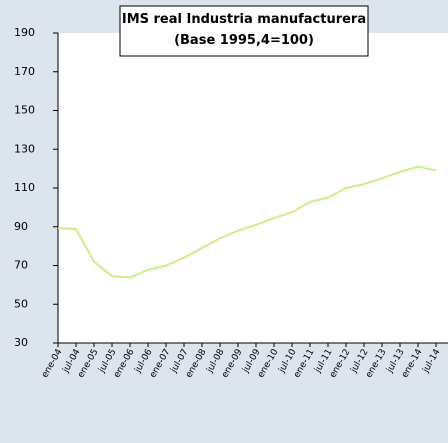 The image size is (448, 443). I want to click on y-tick-label: 170, so click(24, 71).